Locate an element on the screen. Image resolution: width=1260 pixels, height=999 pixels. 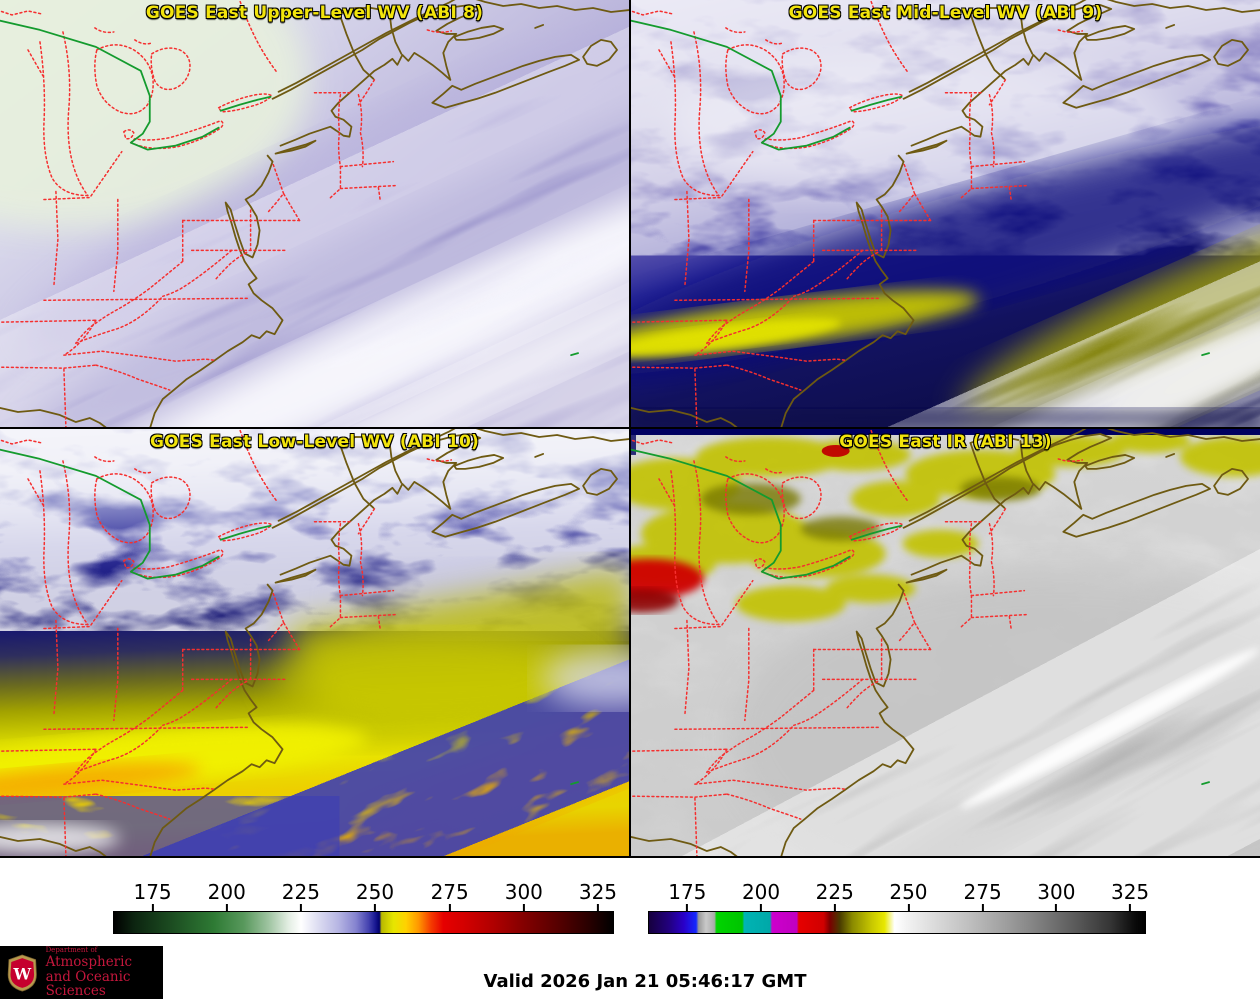
ir-colorbar is located at coordinates (897, 922).